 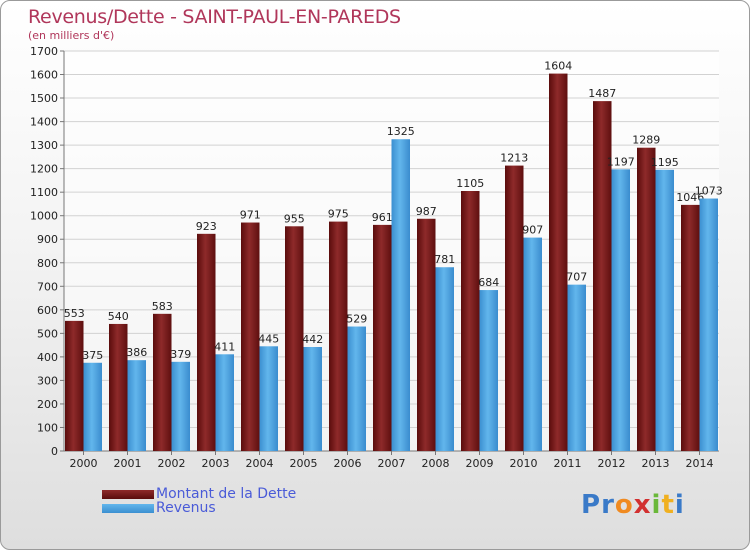 What do you see at coordinates (709, 191) in the screenshot?
I see `revenue-value-label: 1073` at bounding box center [709, 191].